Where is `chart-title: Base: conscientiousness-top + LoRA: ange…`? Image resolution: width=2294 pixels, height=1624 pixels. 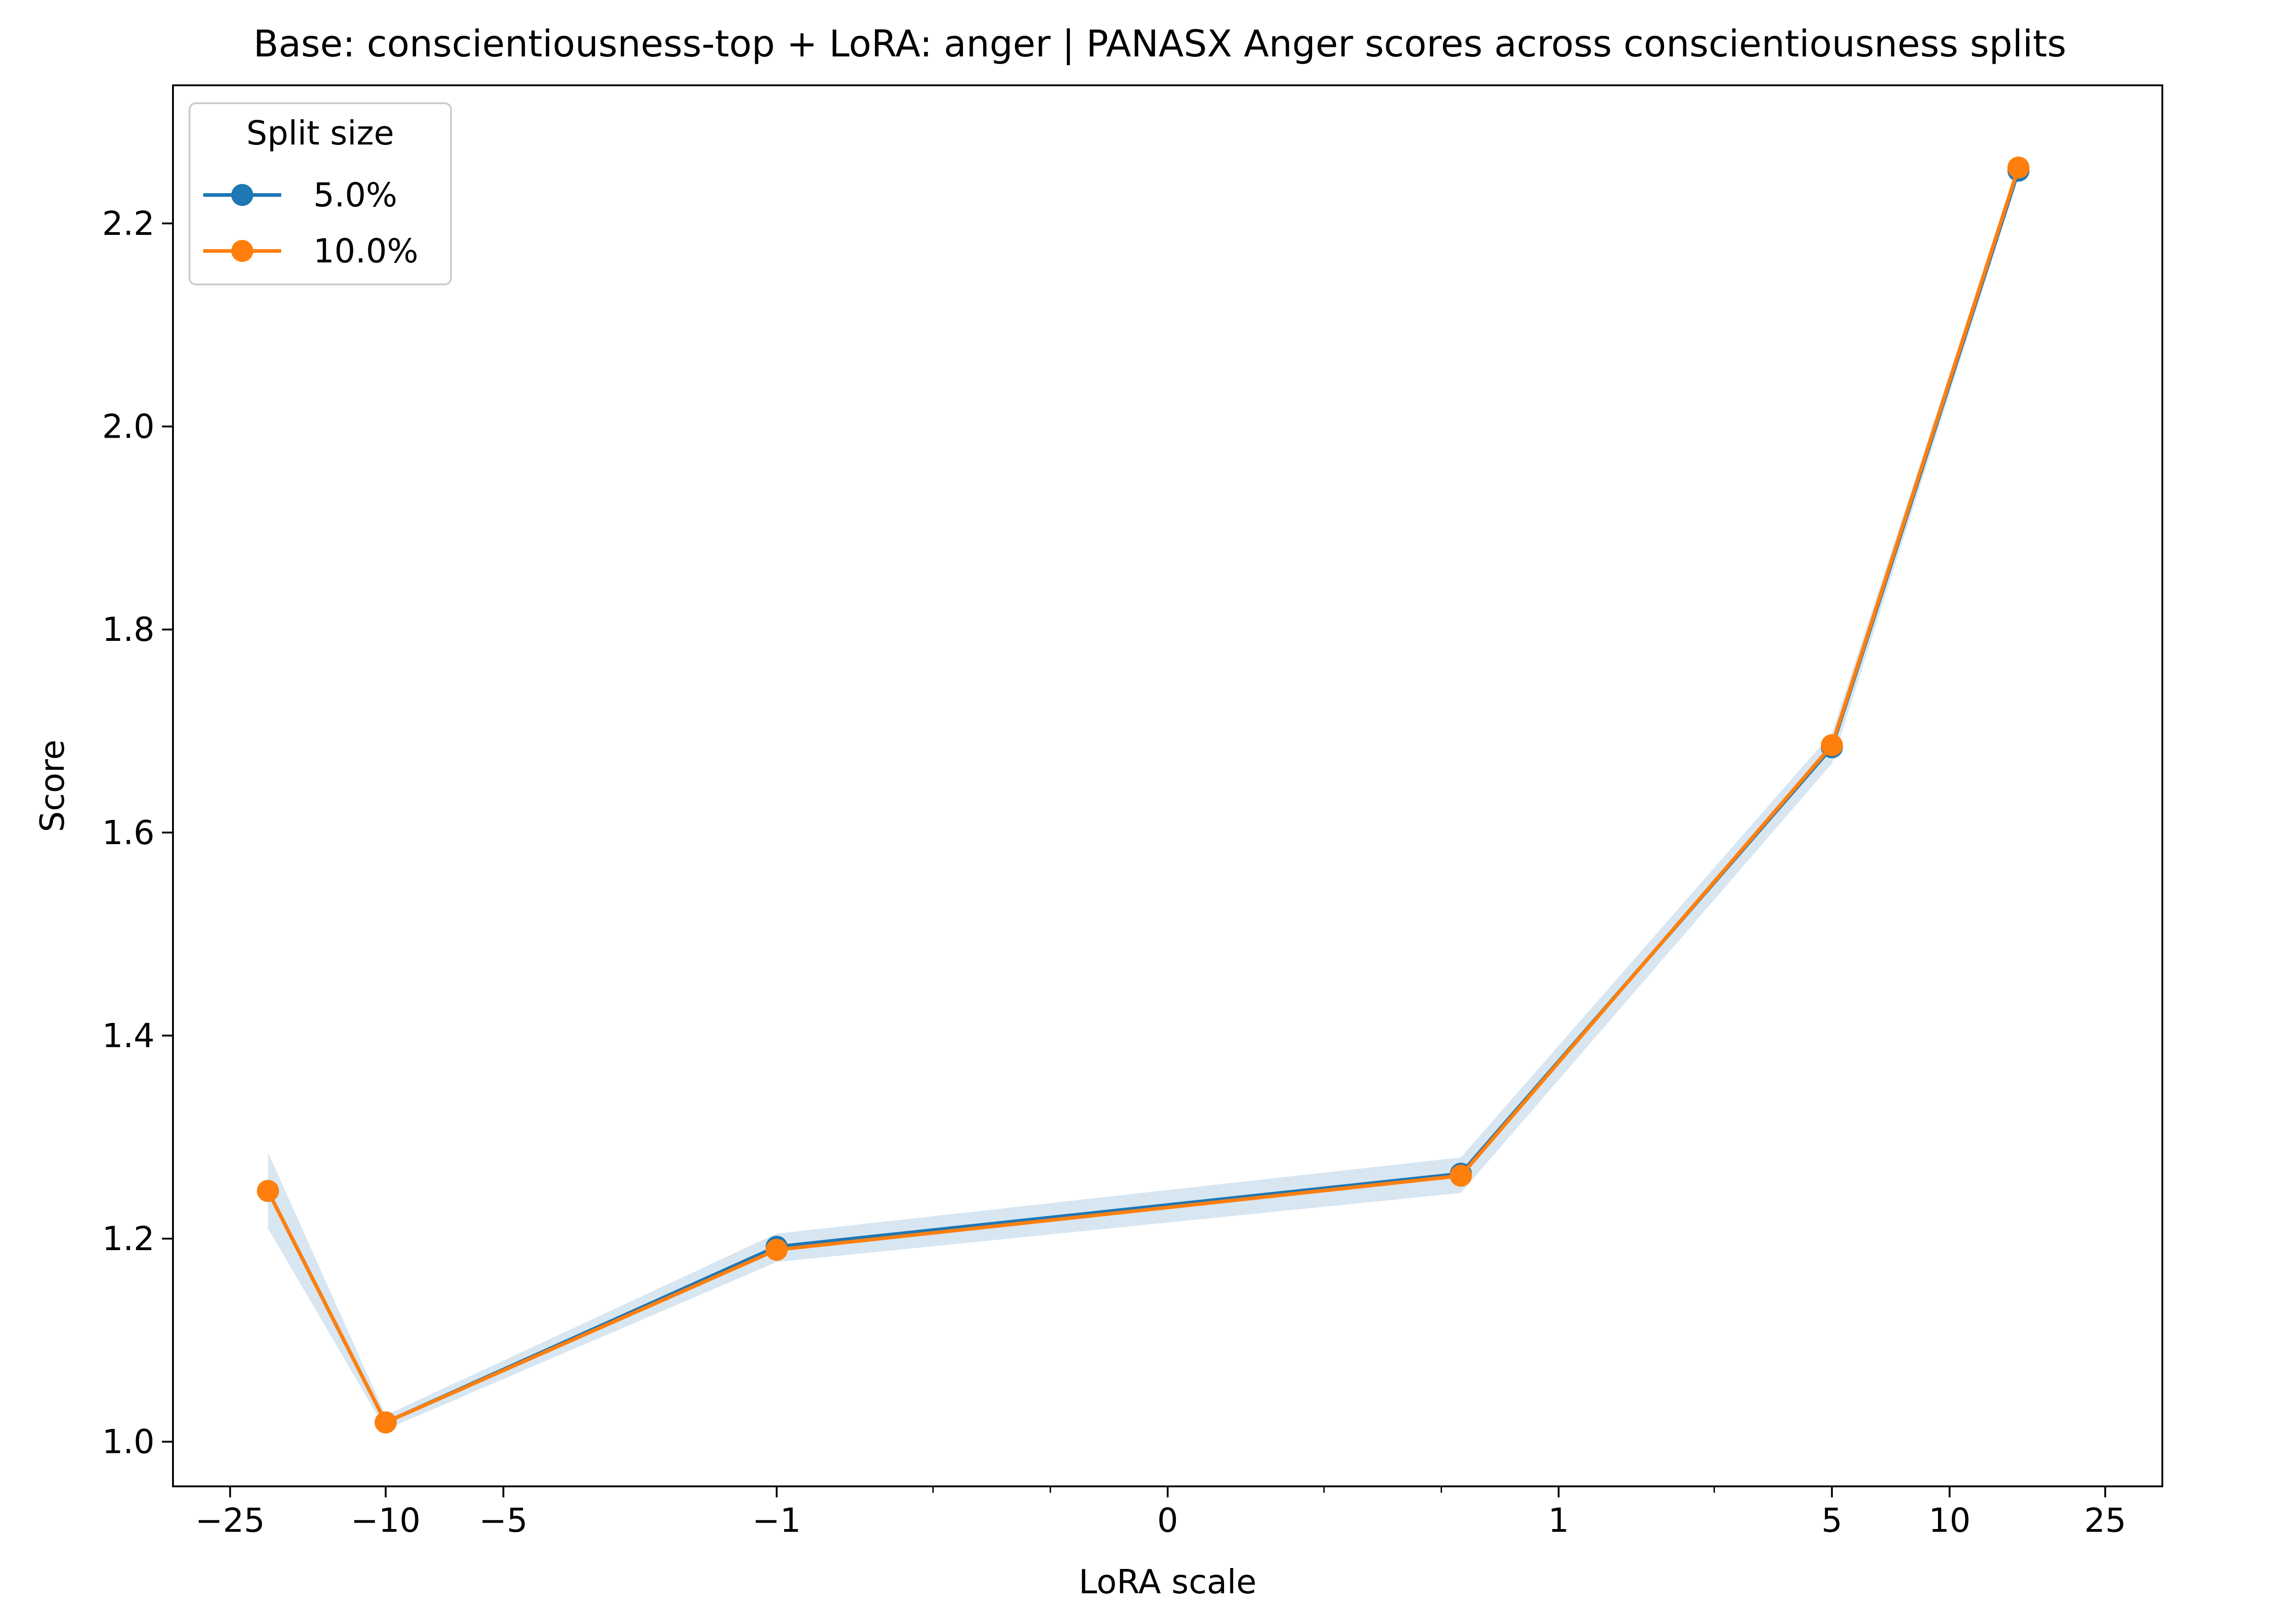
chart-title: Base: conscientiousness-top + LoRA: ange… is located at coordinates (1159, 44).